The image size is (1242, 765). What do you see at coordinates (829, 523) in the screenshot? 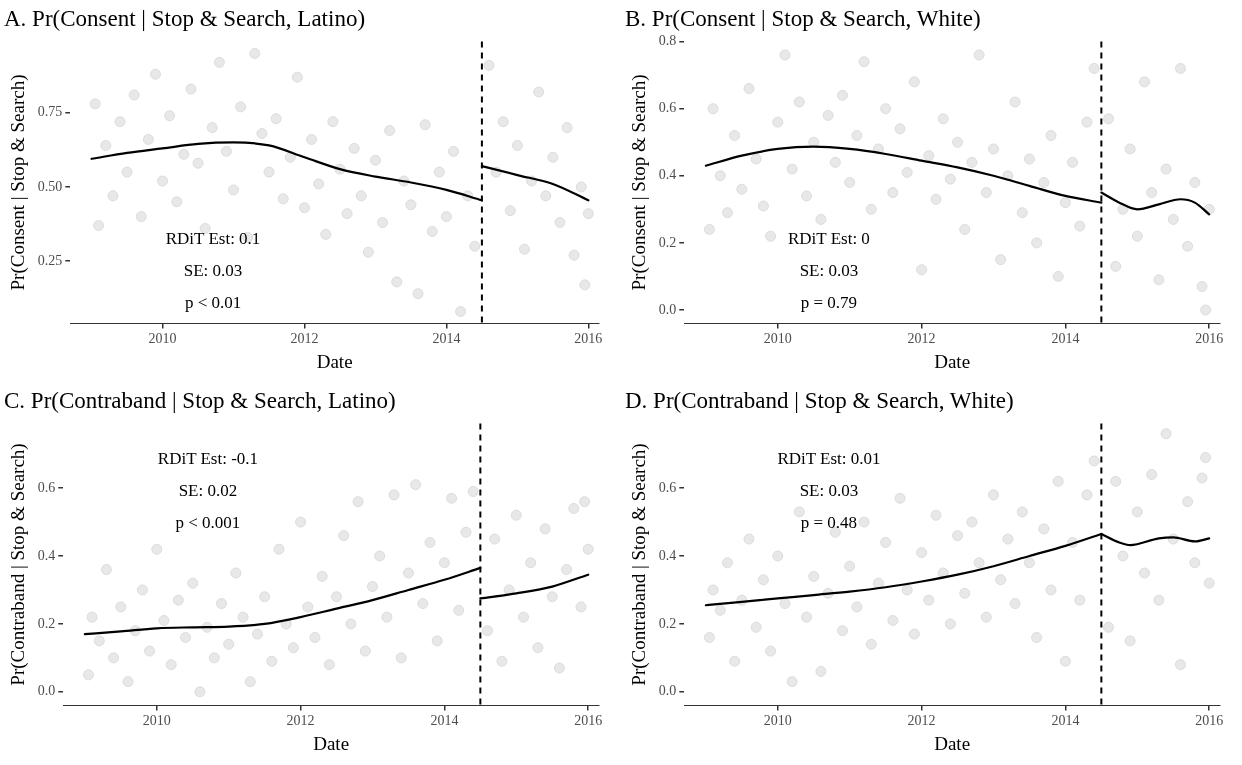
I see `annotation: p = 0.48` at bounding box center [829, 523].